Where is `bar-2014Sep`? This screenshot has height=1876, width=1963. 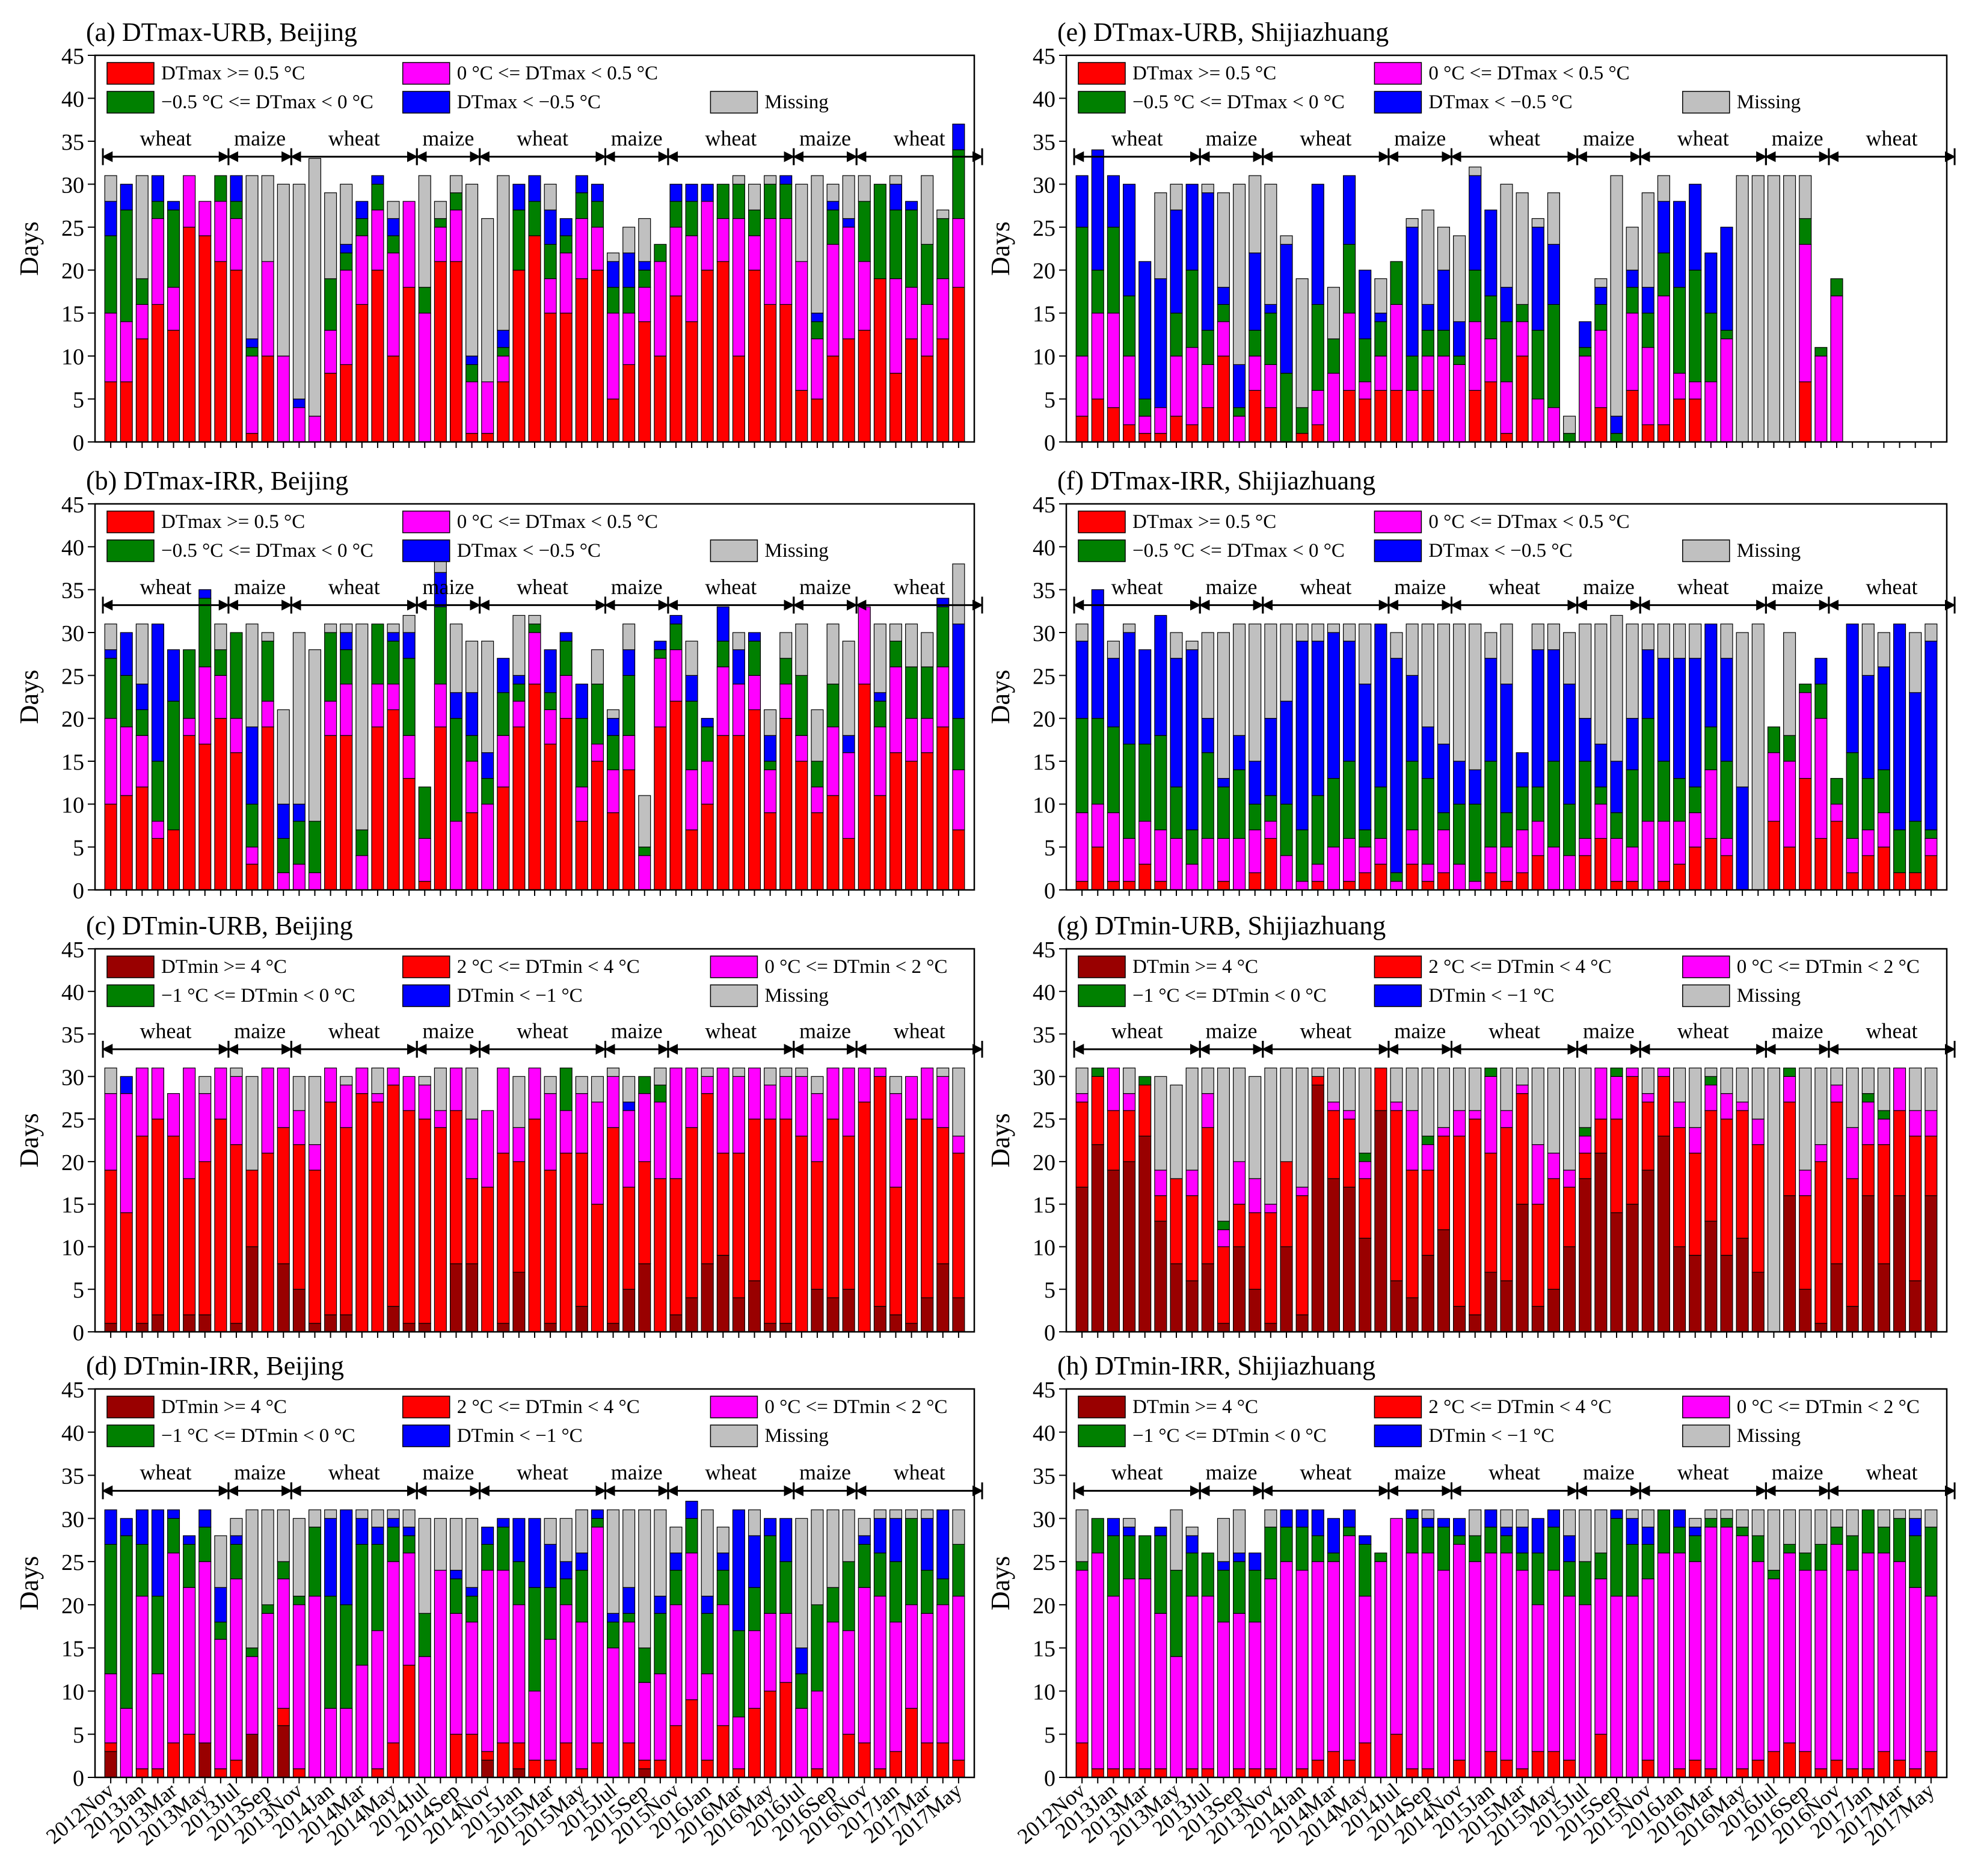 bar-2014Sep is located at coordinates (1428, 1643).